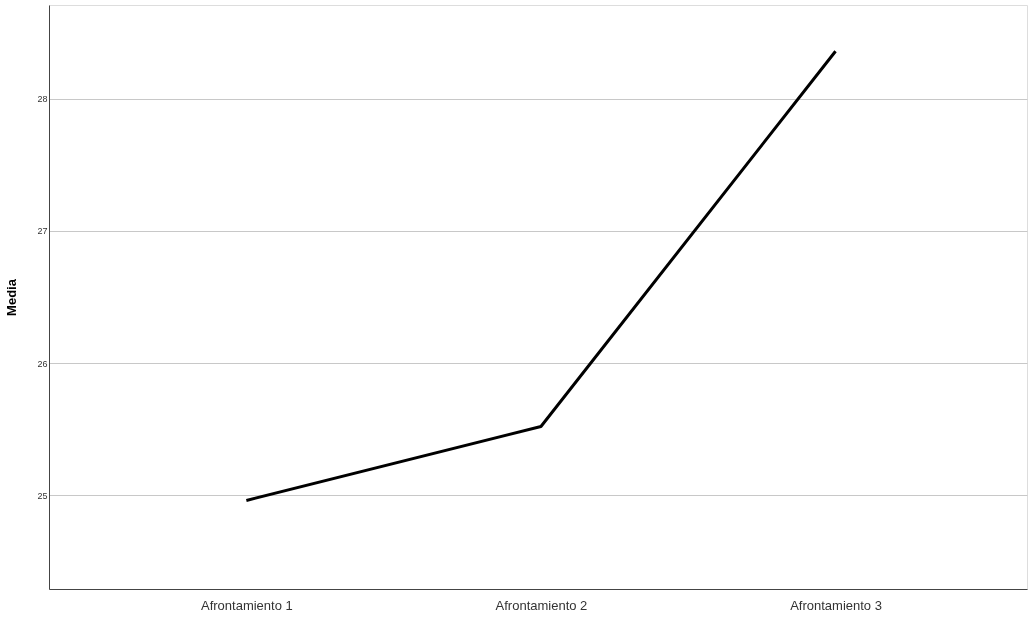  Describe the element at coordinates (12, 297) in the screenshot. I see `y-axis-title: Media` at that location.